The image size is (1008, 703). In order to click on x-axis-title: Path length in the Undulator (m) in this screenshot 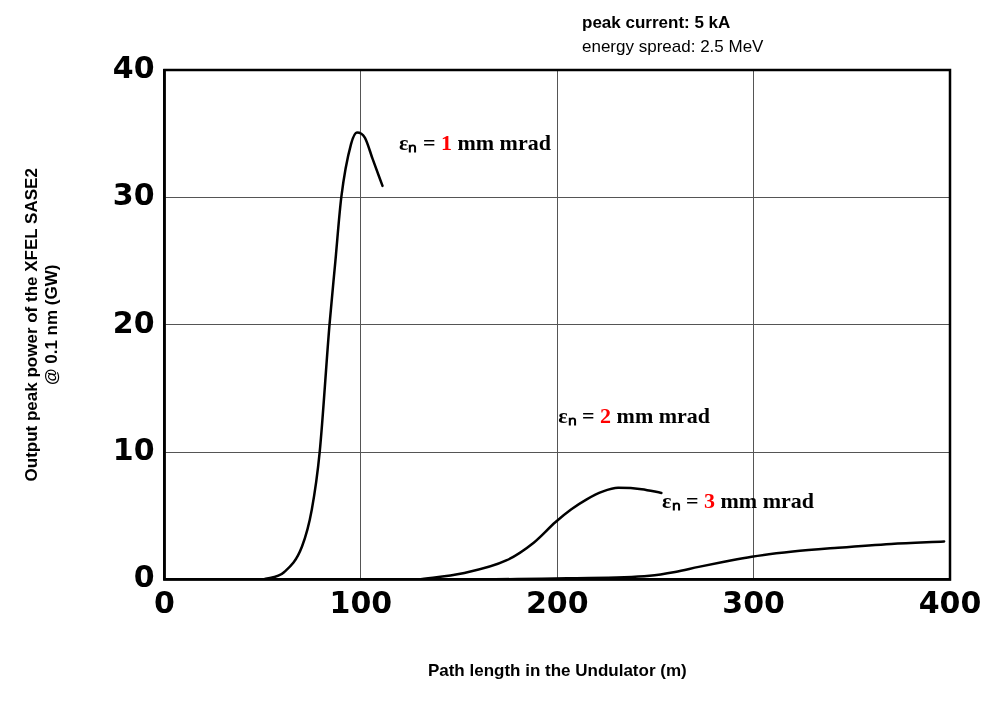, I will do `click(557, 671)`.